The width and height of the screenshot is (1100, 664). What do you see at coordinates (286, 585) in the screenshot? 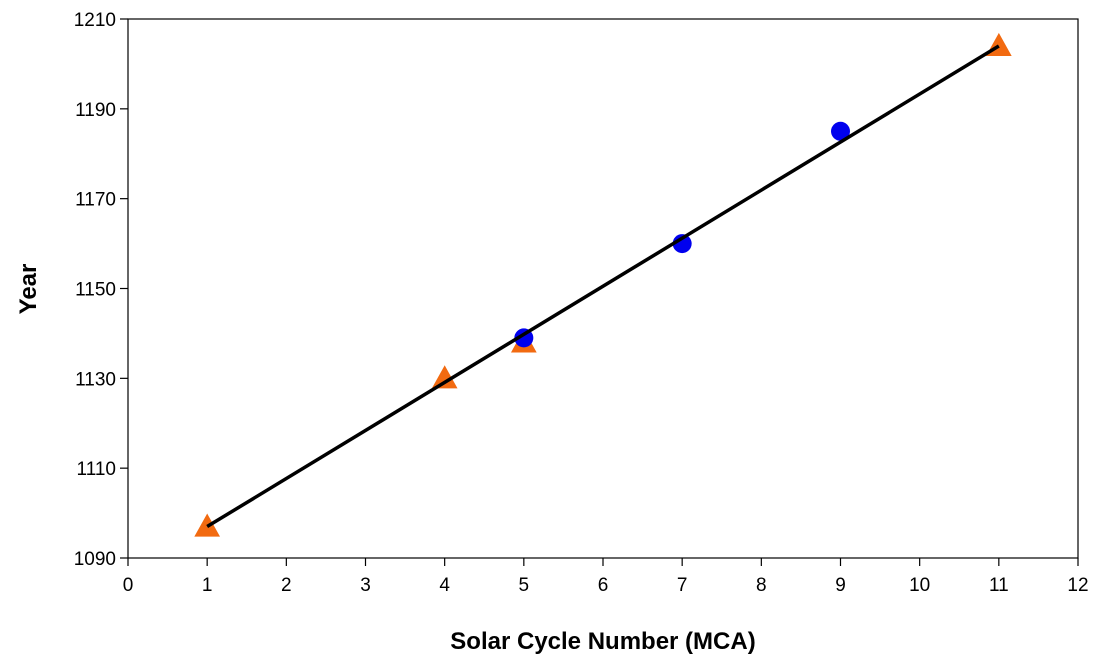
I see `x-tick-label: 2` at bounding box center [286, 585].